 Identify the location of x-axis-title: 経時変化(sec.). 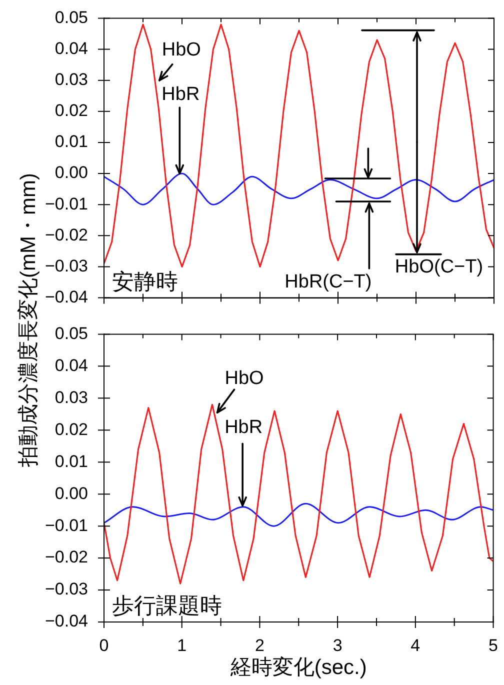
(298, 668).